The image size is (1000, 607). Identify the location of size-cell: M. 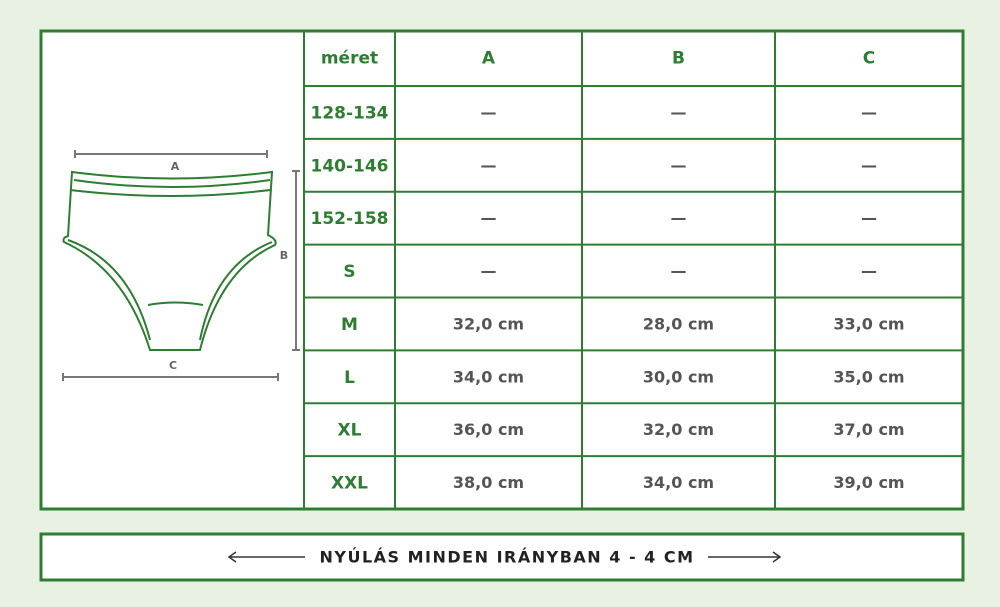
(349, 325).